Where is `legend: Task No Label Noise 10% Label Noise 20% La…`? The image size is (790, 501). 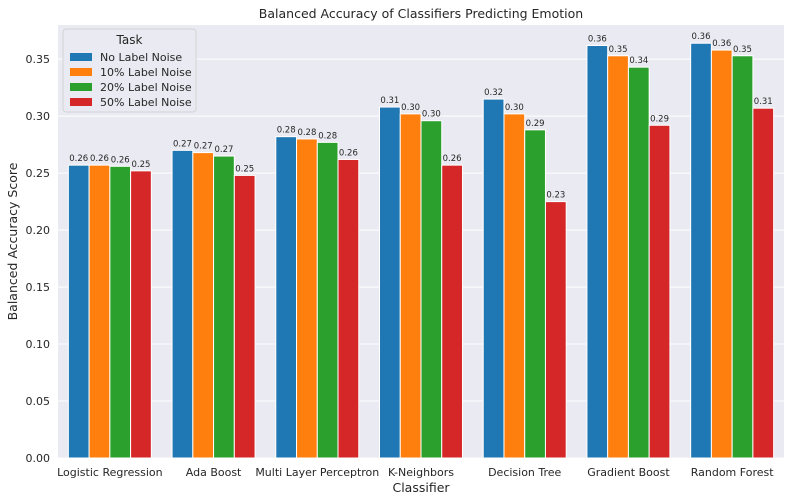 legend: Task No Label Noise 10% Label Noise 20% La… is located at coordinates (129, 70).